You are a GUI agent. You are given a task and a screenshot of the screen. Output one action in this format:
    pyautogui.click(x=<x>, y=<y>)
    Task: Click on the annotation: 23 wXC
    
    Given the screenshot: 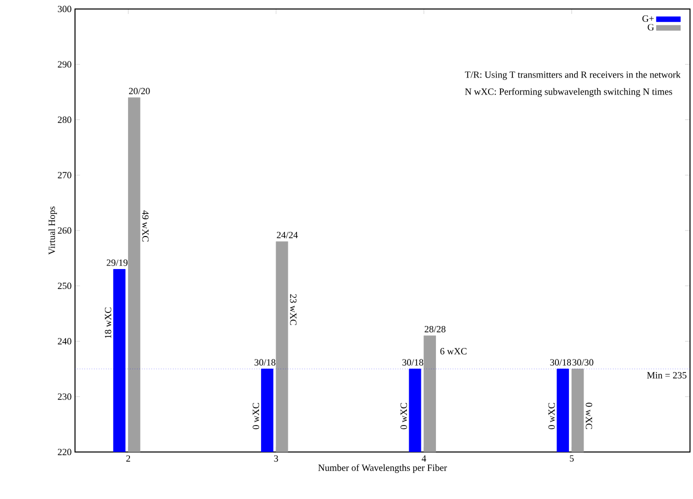 What is the action you would take?
    pyautogui.click(x=293, y=310)
    